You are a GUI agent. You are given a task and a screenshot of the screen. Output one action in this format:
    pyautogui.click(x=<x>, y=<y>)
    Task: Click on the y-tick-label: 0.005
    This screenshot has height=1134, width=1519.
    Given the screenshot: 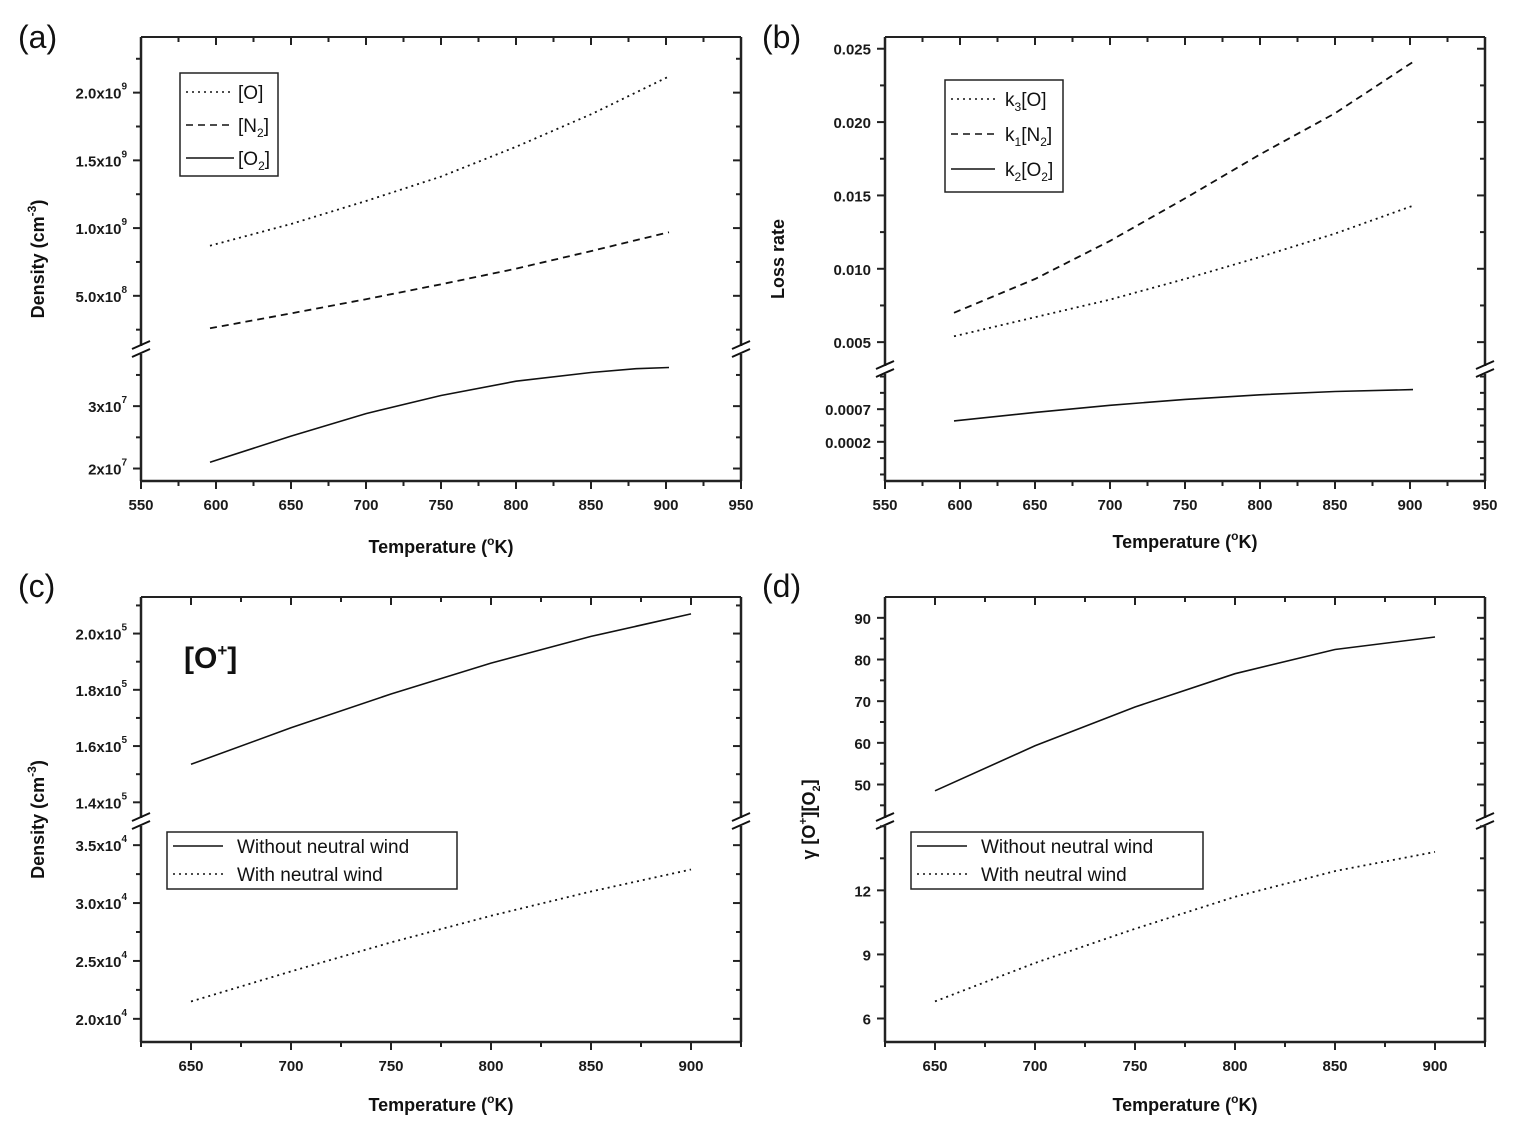 What is the action you would take?
    pyautogui.click(x=852, y=343)
    